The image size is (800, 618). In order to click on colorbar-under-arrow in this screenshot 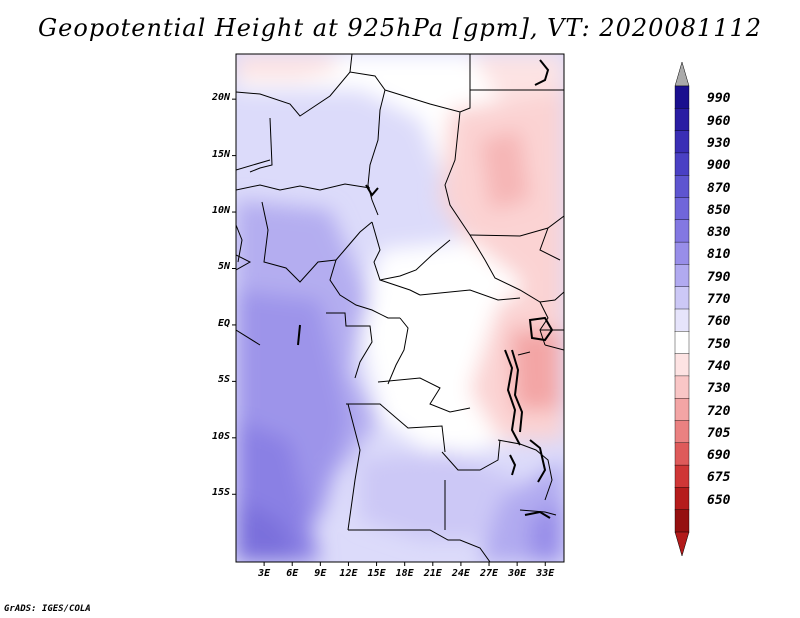, I will do `click(682, 544)`.